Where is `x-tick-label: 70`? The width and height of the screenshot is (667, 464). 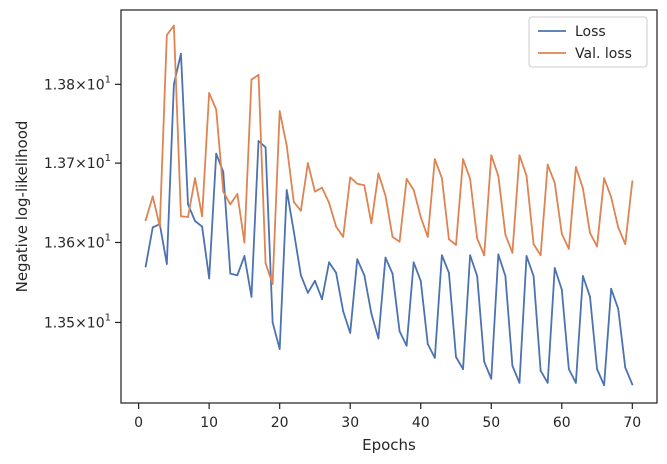 x-tick-label: 70 is located at coordinates (632, 423).